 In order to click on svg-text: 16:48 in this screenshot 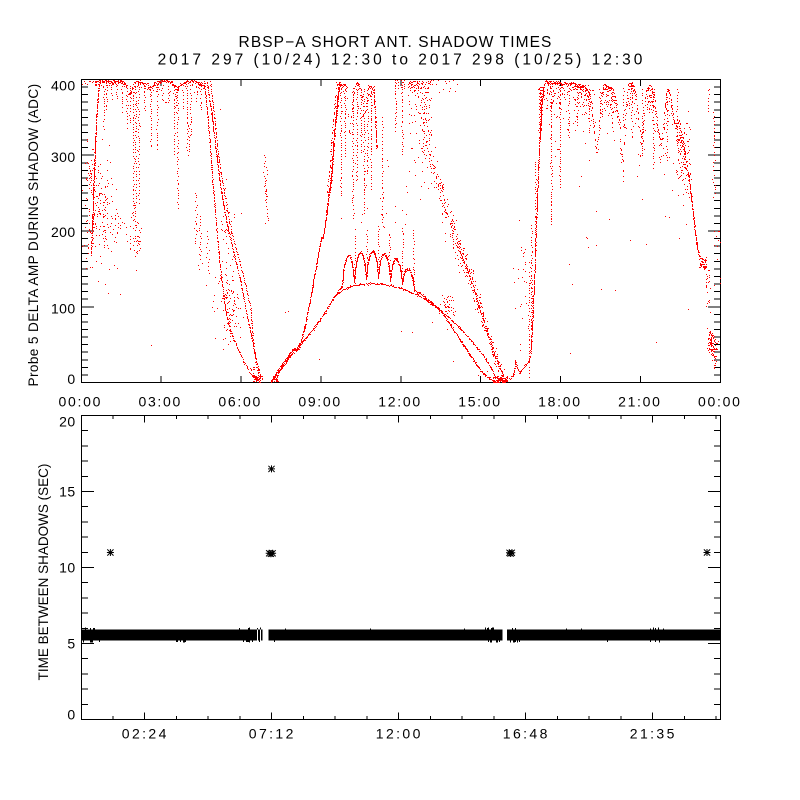, I will do `click(526, 733)`.